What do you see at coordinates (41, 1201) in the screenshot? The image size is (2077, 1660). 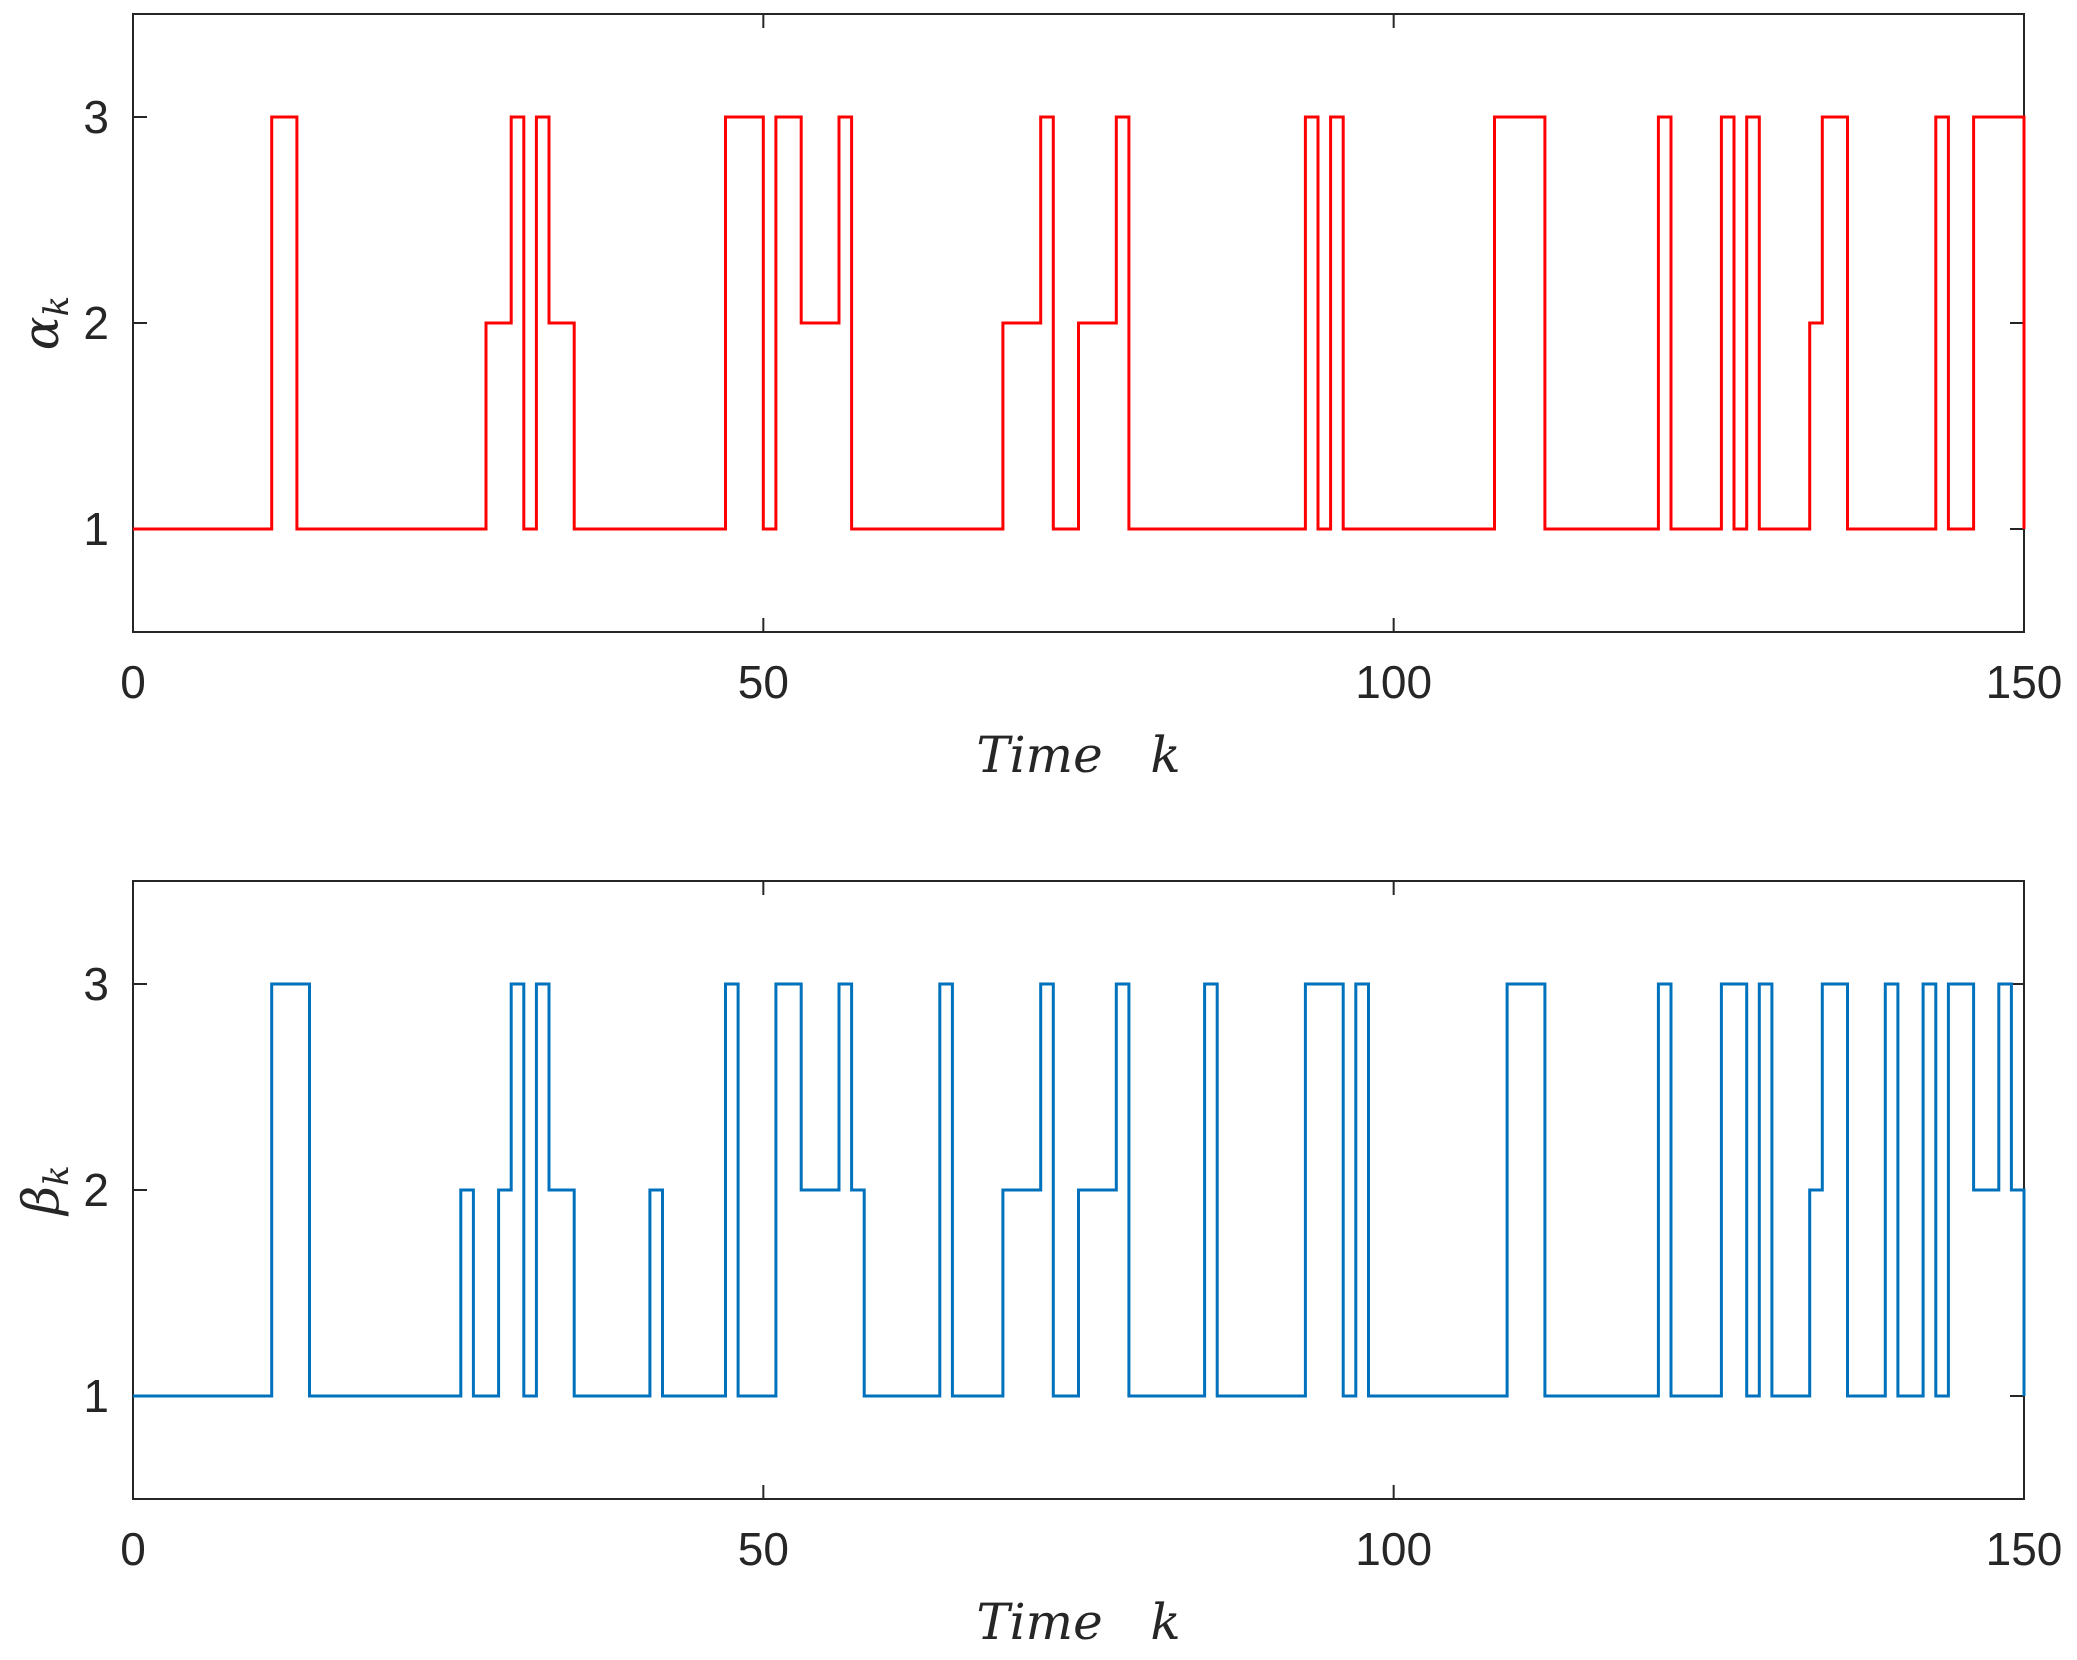 I see `y-axis-symbol: β` at bounding box center [41, 1201].